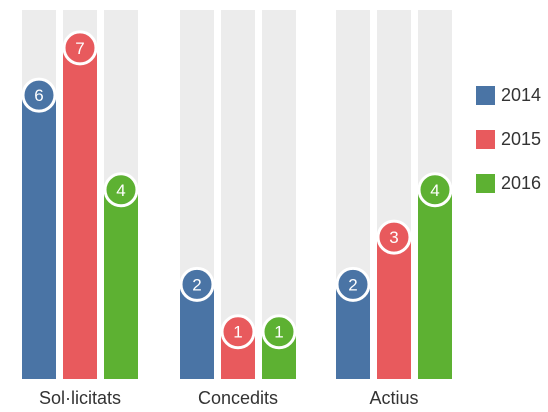 This screenshot has width=548, height=412. I want to click on value-label-sollicitats-2016: 4, so click(120, 190).